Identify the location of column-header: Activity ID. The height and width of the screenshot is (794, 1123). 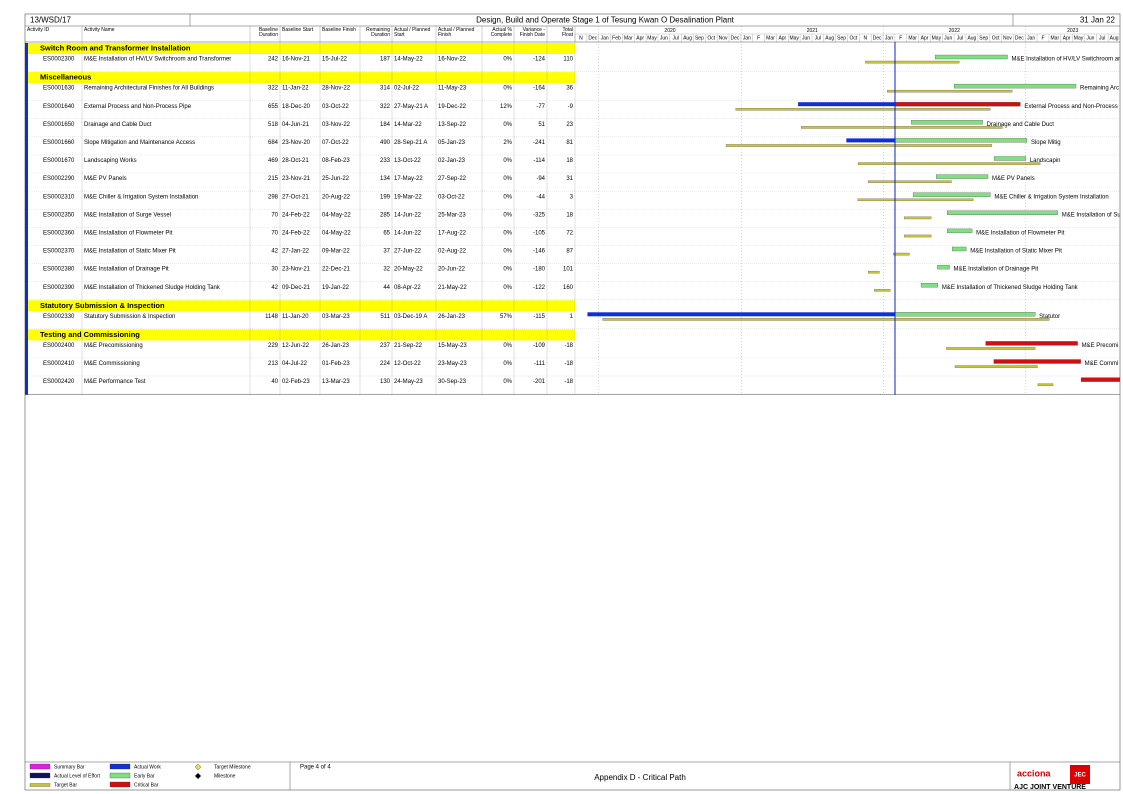
(38, 30).